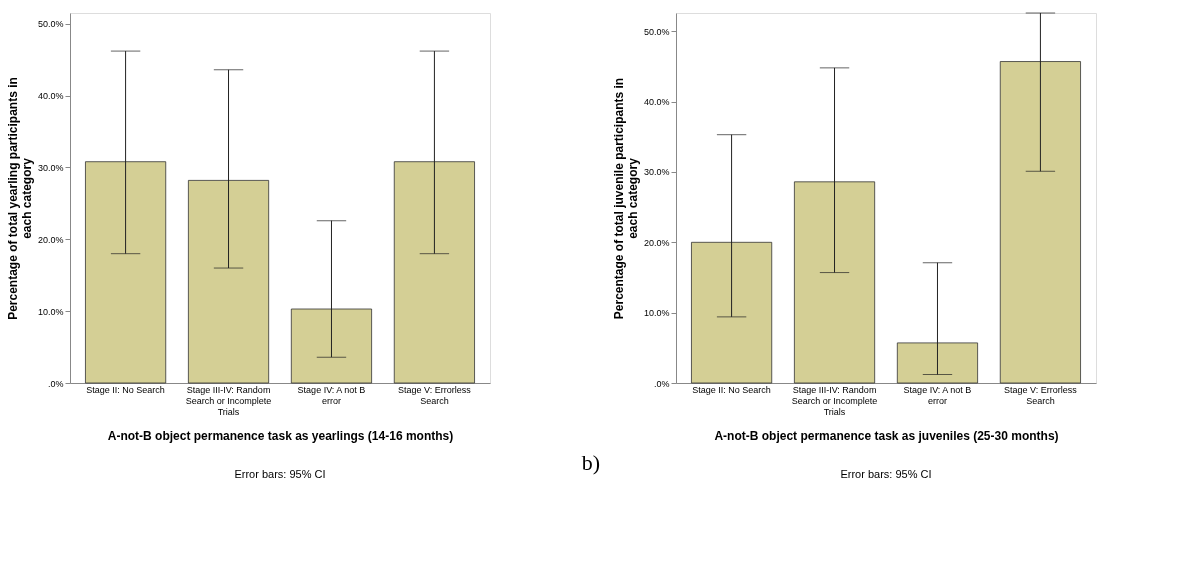  Describe the element at coordinates (625, 198) in the screenshot. I see `y-axis-title: Percentage of total juvenile participants in each category` at that location.